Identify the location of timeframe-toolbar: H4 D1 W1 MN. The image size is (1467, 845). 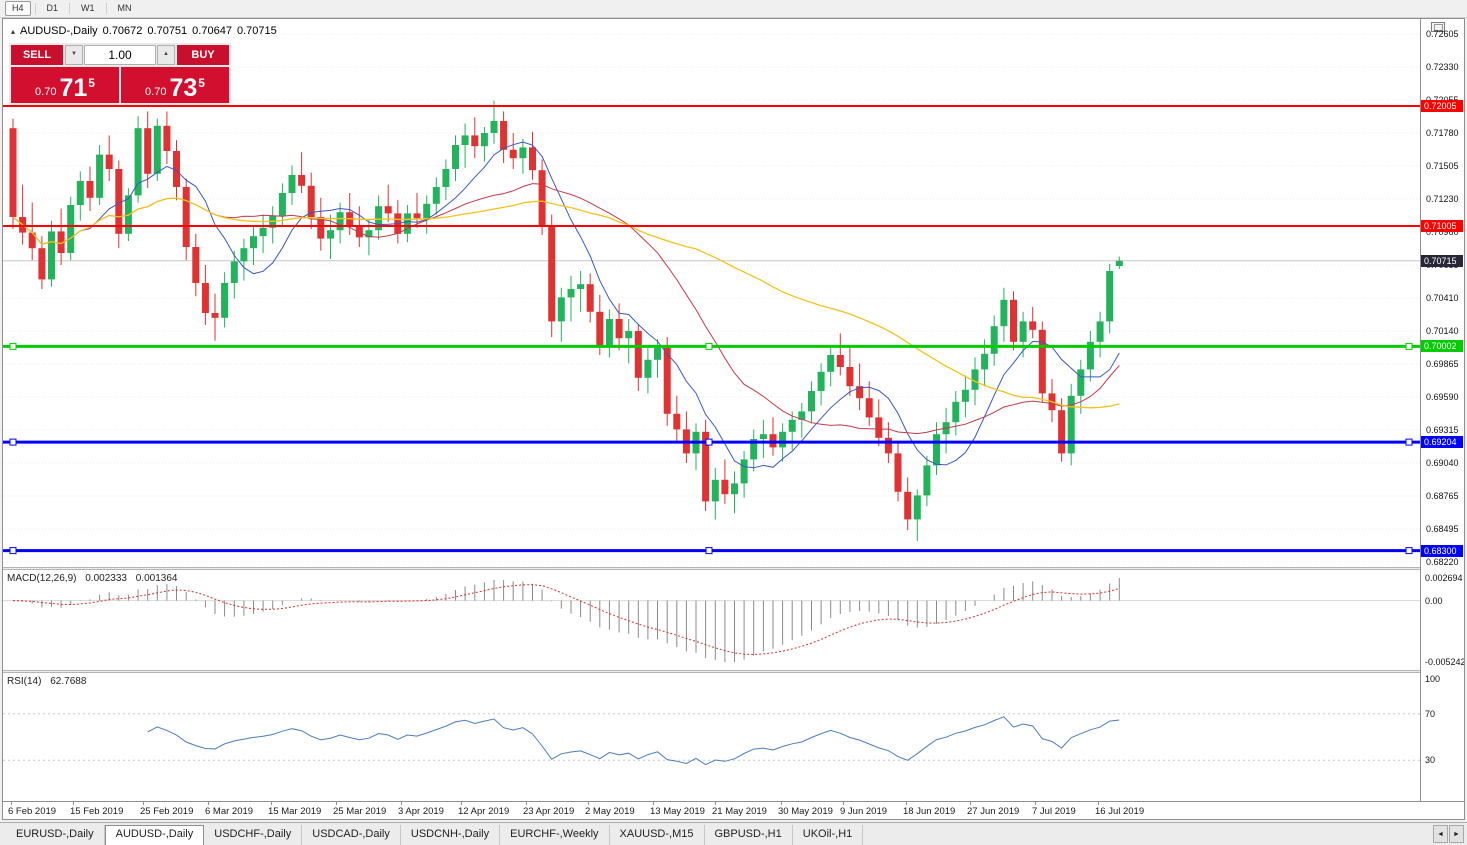
(733, 9).